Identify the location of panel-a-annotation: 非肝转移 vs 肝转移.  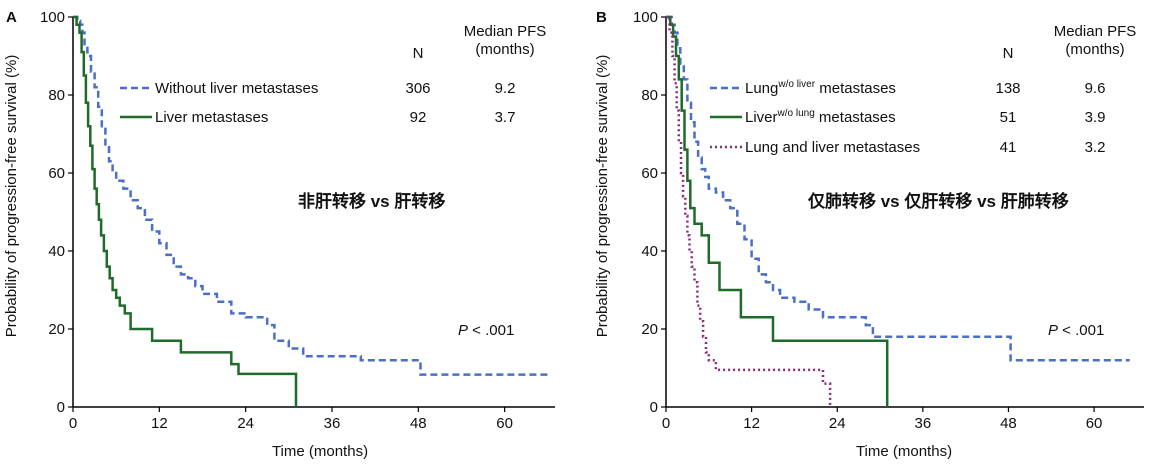
(371, 201).